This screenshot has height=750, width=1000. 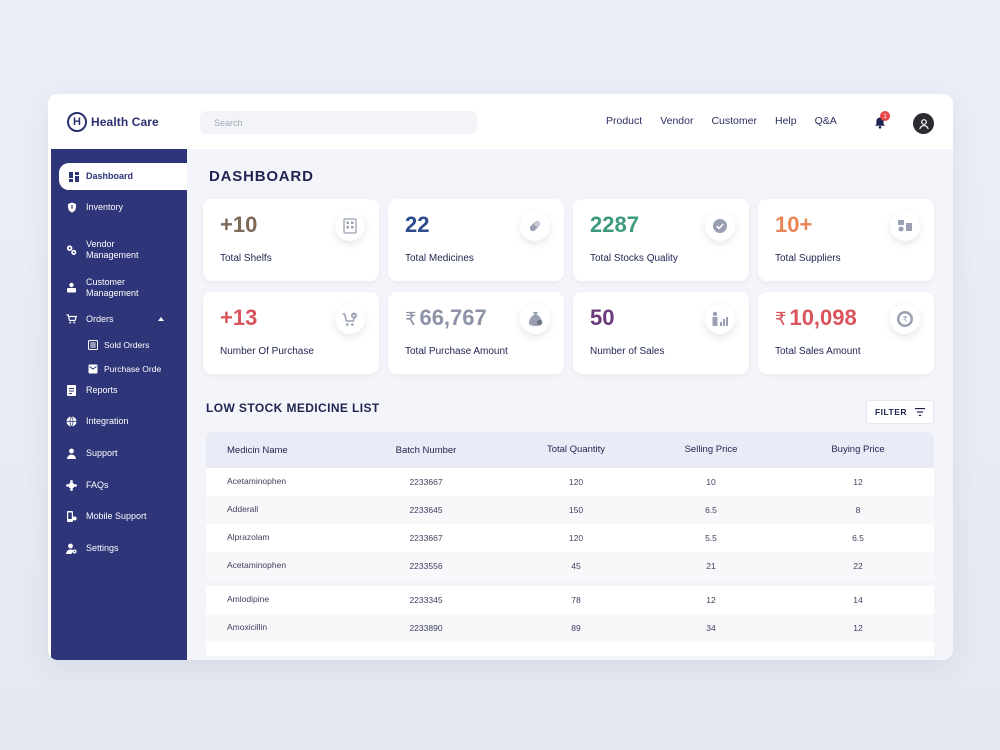 What do you see at coordinates (119, 453) in the screenshot?
I see `sidebar-item-support: Support` at bounding box center [119, 453].